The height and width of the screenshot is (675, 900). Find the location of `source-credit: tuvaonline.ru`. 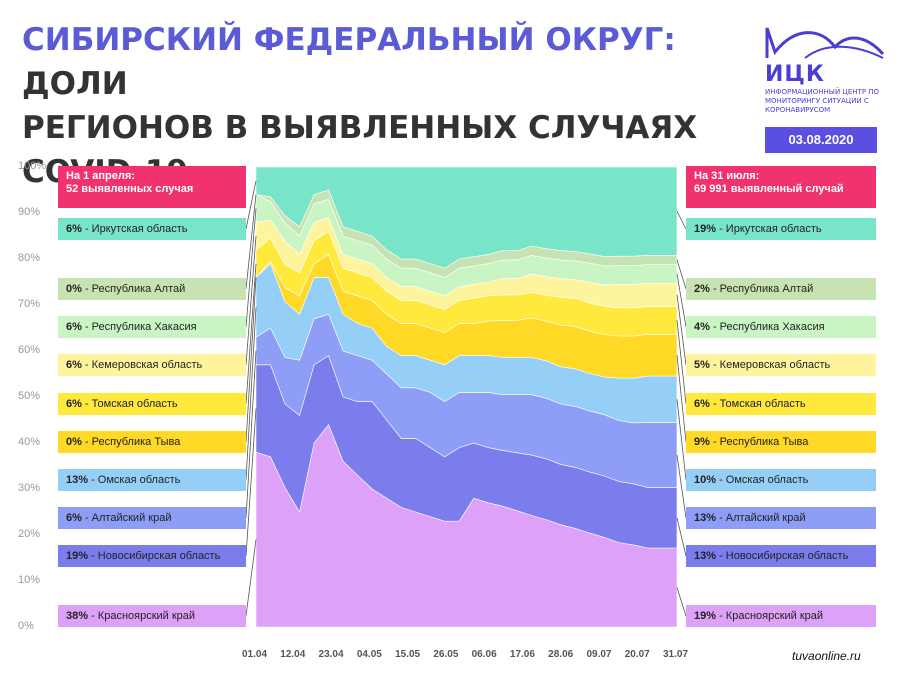

source-credit: tuvaonline.ru is located at coordinates (826, 656).